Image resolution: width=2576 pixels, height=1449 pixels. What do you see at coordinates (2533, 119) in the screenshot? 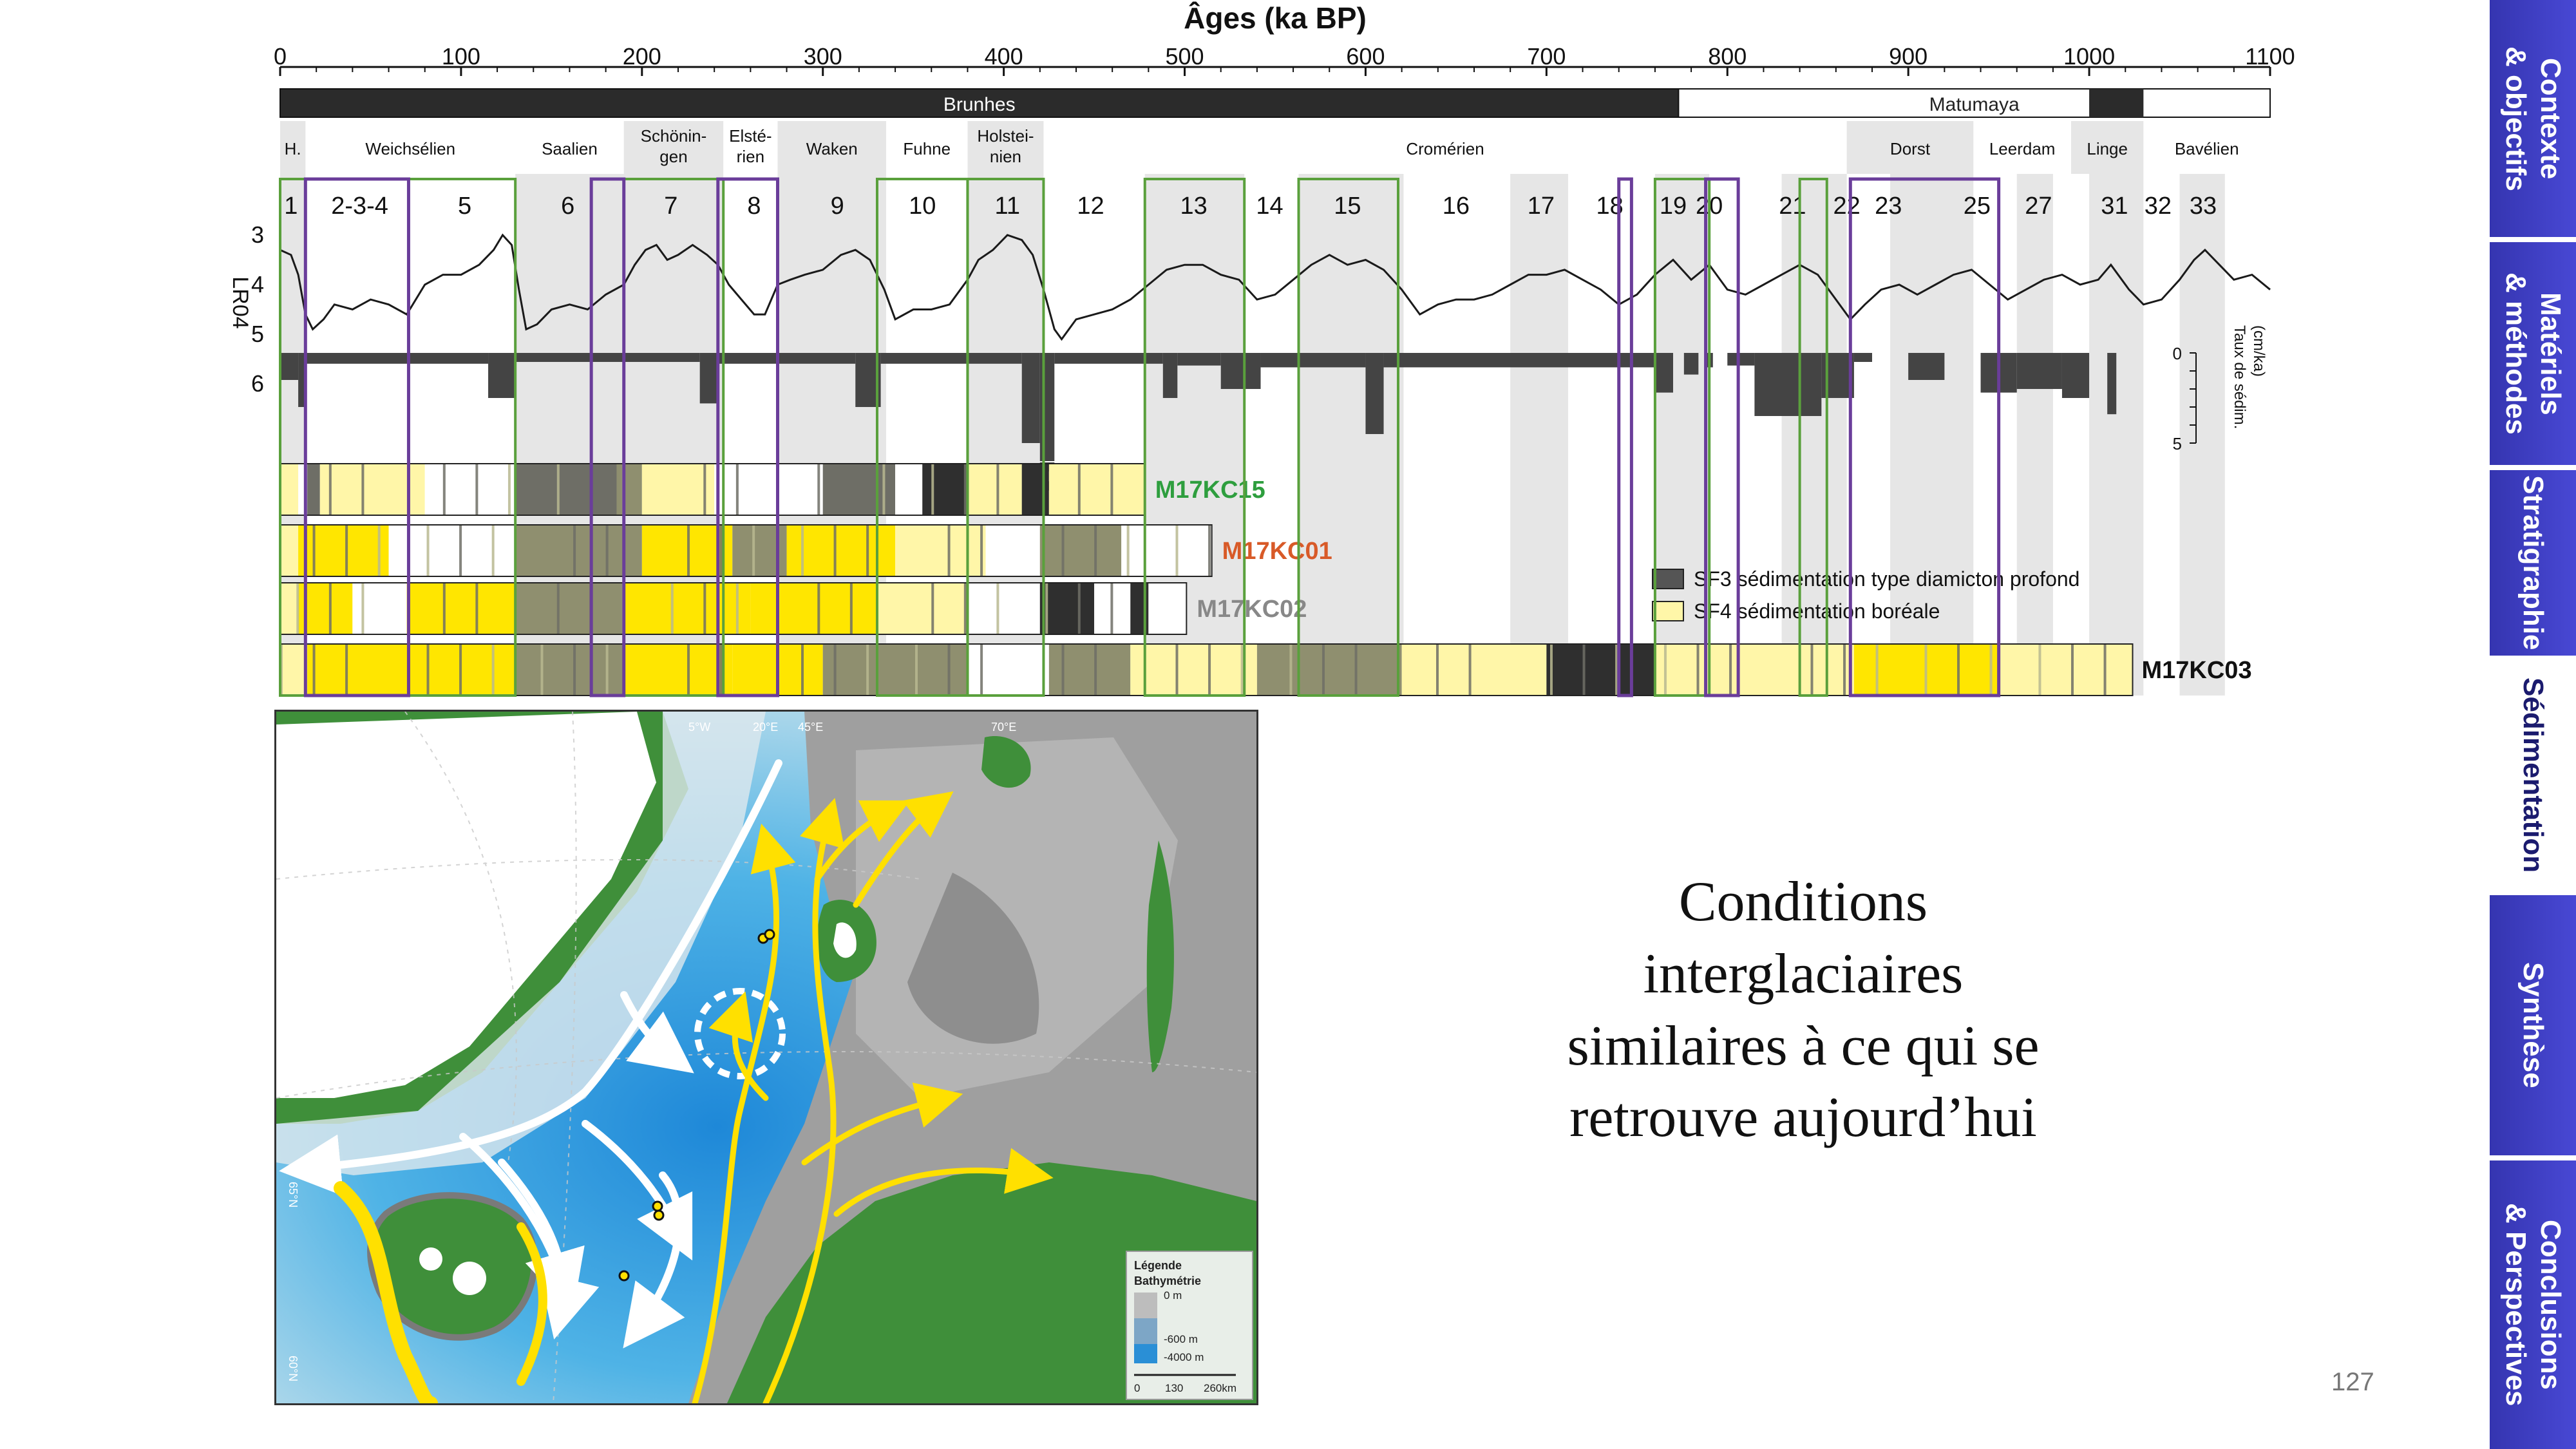
I see `nav-tab-contexte: Contexte & objectifs` at bounding box center [2533, 119].